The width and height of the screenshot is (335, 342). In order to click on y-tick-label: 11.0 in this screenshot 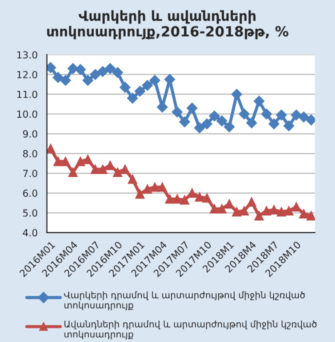, I will do `click(27, 94)`.